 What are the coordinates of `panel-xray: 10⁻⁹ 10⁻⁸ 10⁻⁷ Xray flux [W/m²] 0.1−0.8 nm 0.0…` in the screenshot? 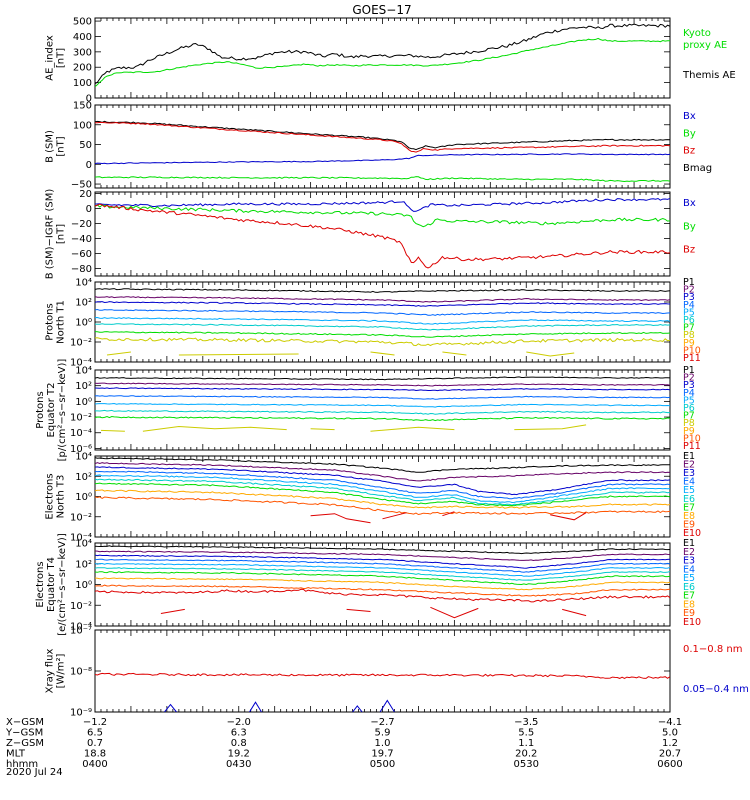 It's located at (397, 672).